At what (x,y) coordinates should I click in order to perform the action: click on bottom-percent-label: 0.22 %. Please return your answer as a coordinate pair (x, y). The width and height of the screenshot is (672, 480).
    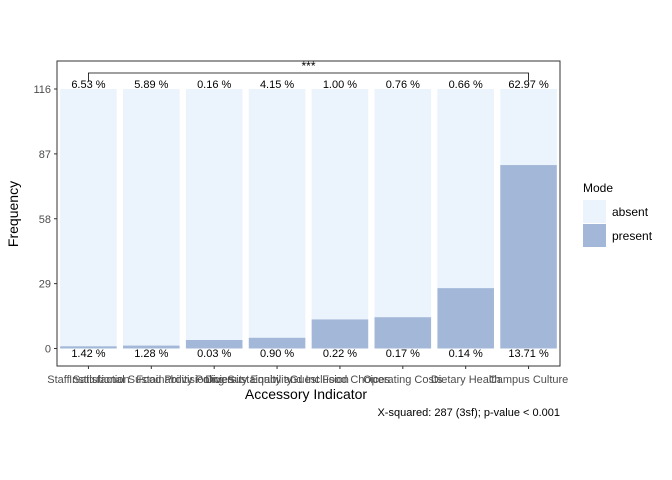
    Looking at the image, I should click on (340, 354).